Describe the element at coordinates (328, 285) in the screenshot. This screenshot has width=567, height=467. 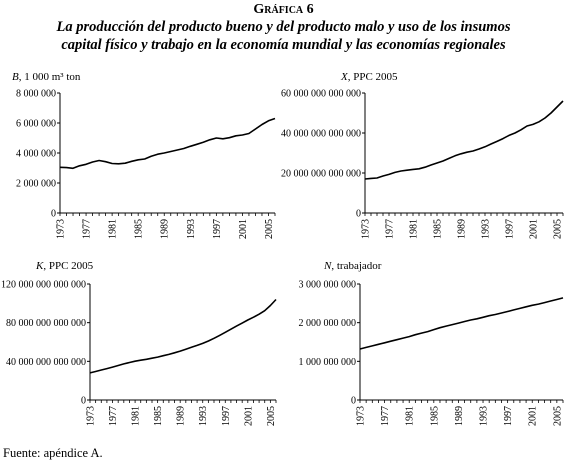
I see `y-tick-label: 3 000 000 000` at that location.